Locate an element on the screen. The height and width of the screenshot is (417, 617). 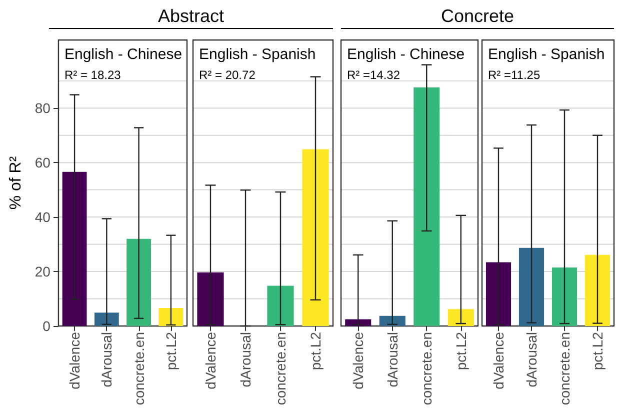
y-axis-title: % of R² is located at coordinates (16, 183).